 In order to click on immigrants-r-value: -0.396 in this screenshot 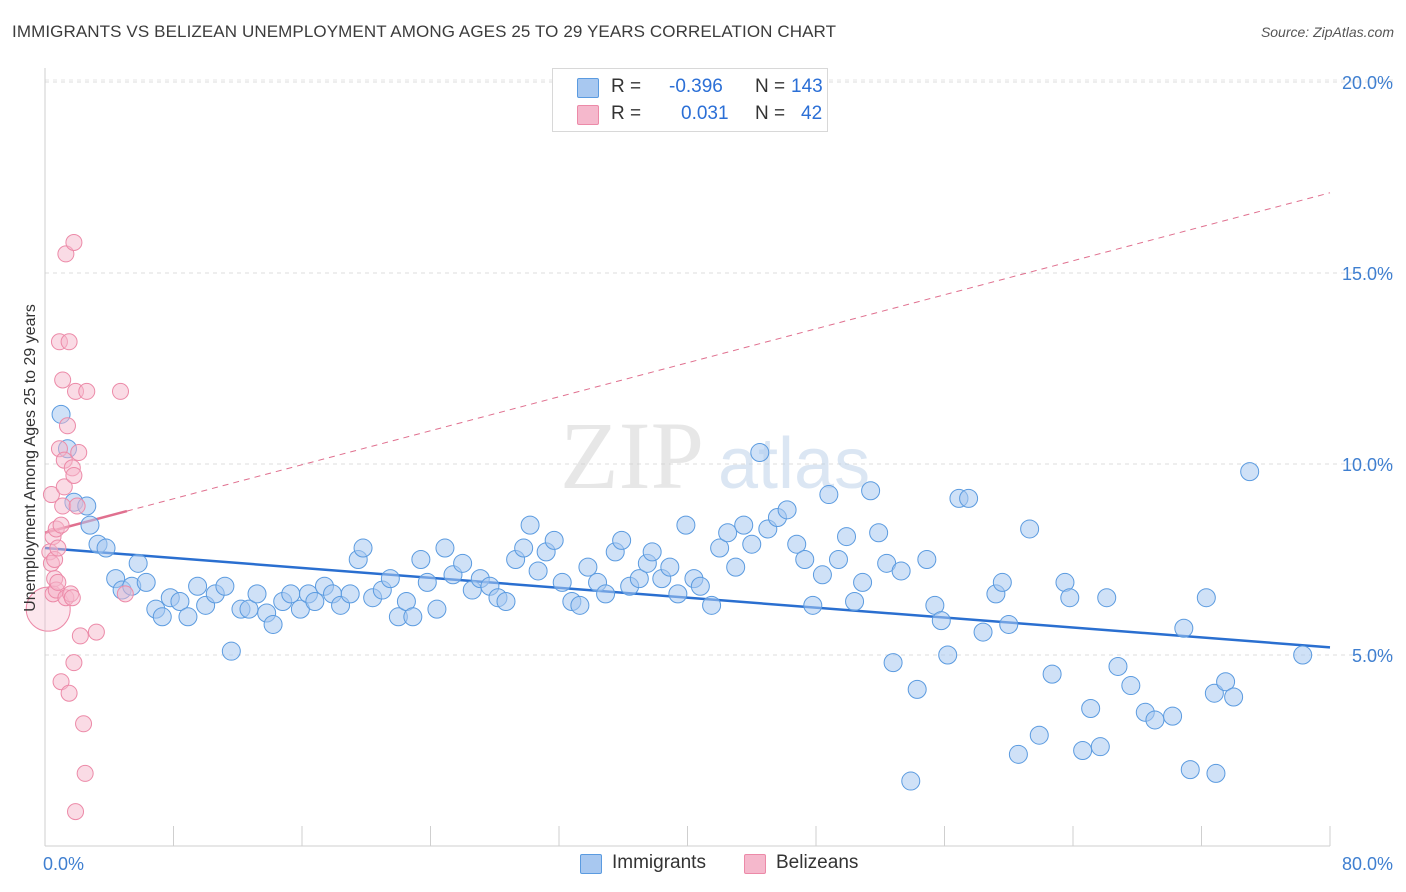, I will do `click(696, 86)`.